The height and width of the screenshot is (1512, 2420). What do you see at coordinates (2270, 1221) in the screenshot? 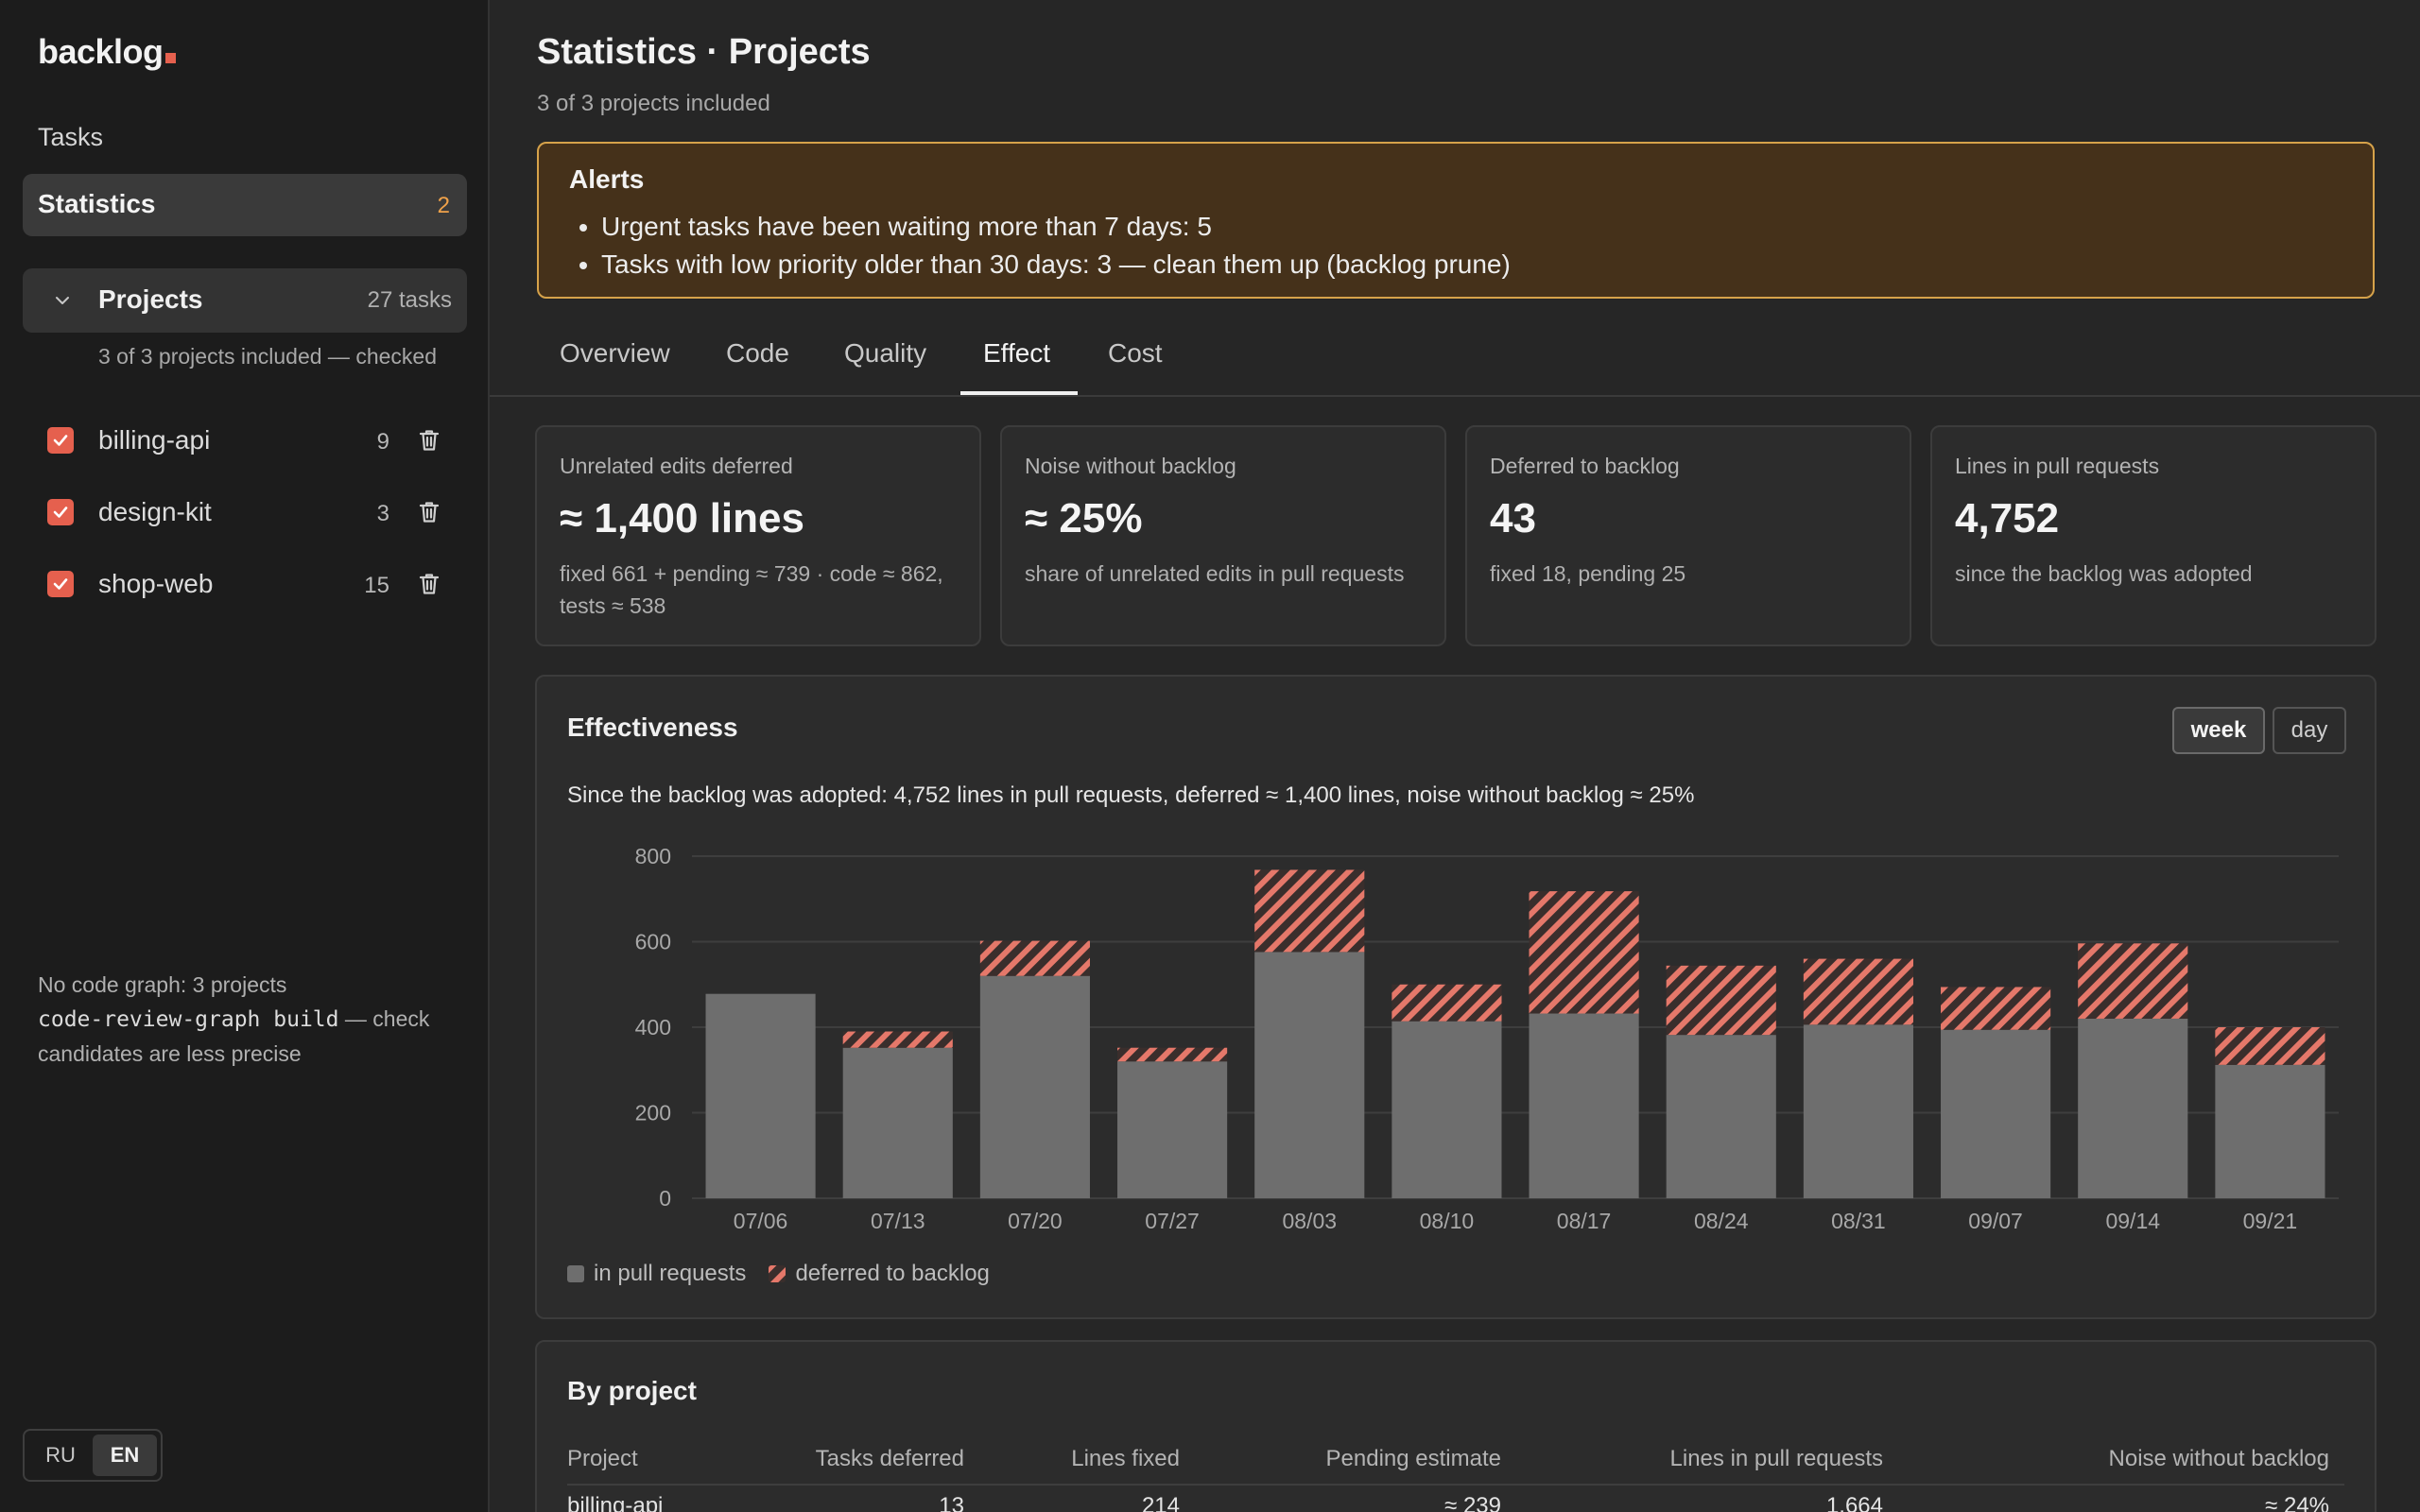
I see `x-tick-label: 09/21` at bounding box center [2270, 1221].